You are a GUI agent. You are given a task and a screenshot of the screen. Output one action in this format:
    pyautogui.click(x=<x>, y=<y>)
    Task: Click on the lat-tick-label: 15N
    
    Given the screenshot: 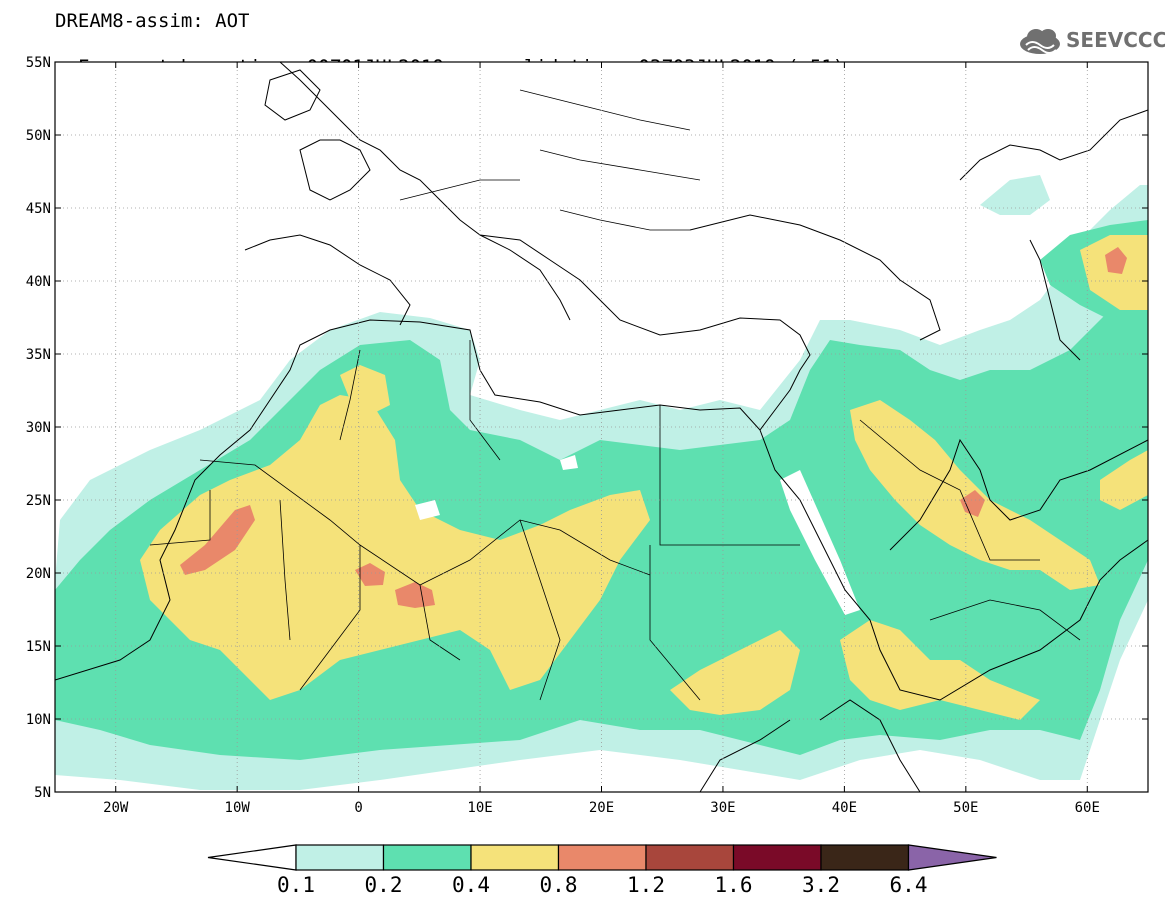 What is the action you would take?
    pyautogui.click(x=38, y=647)
    